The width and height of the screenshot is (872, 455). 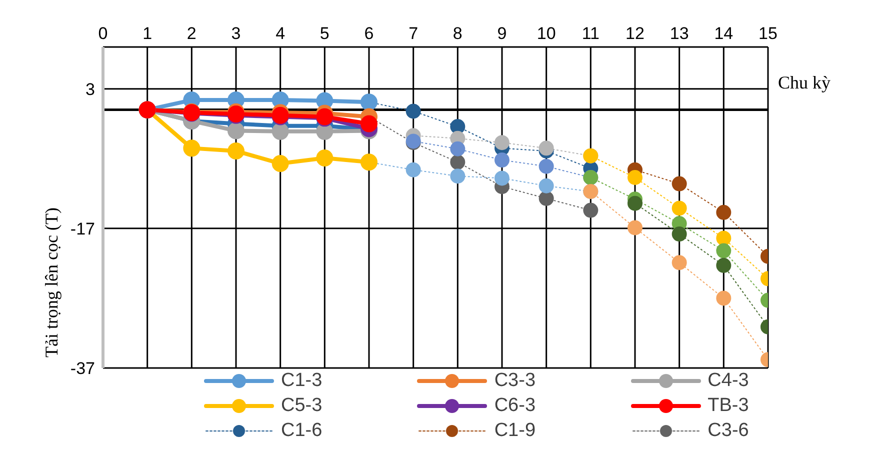 I want to click on legend-label: C1-9, so click(x=515, y=431).